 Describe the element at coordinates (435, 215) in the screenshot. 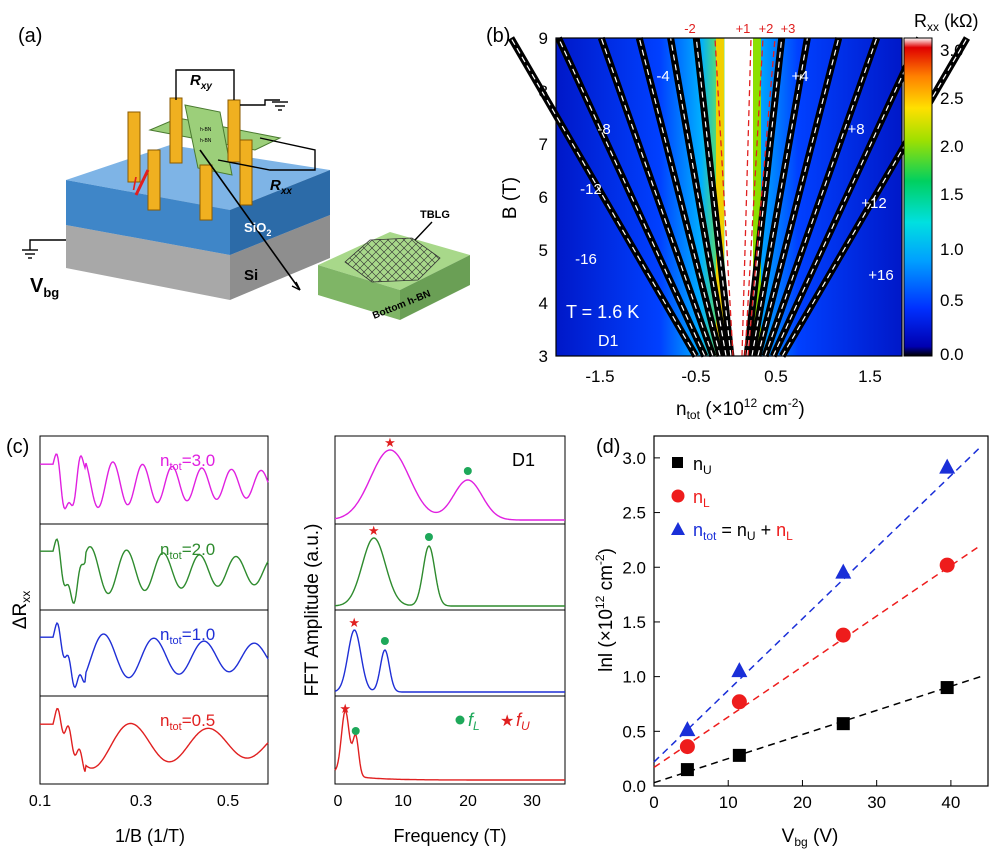

I see `tblg-label: TBLG` at that location.